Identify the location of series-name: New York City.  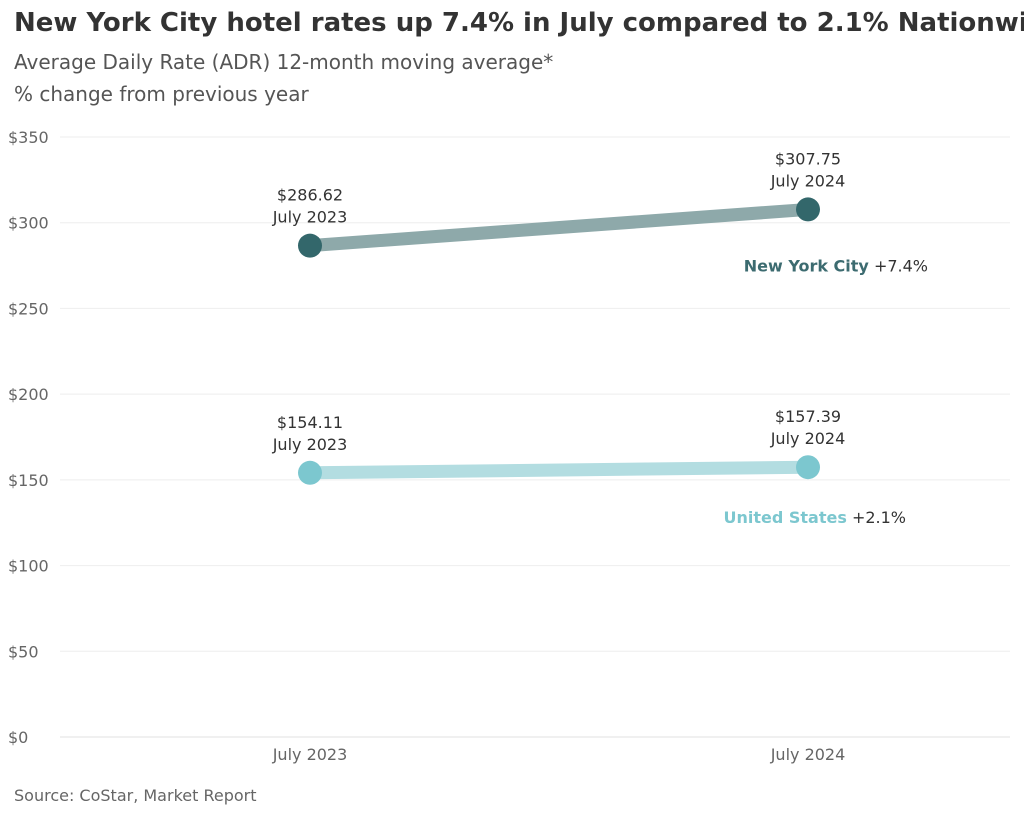
(807, 265).